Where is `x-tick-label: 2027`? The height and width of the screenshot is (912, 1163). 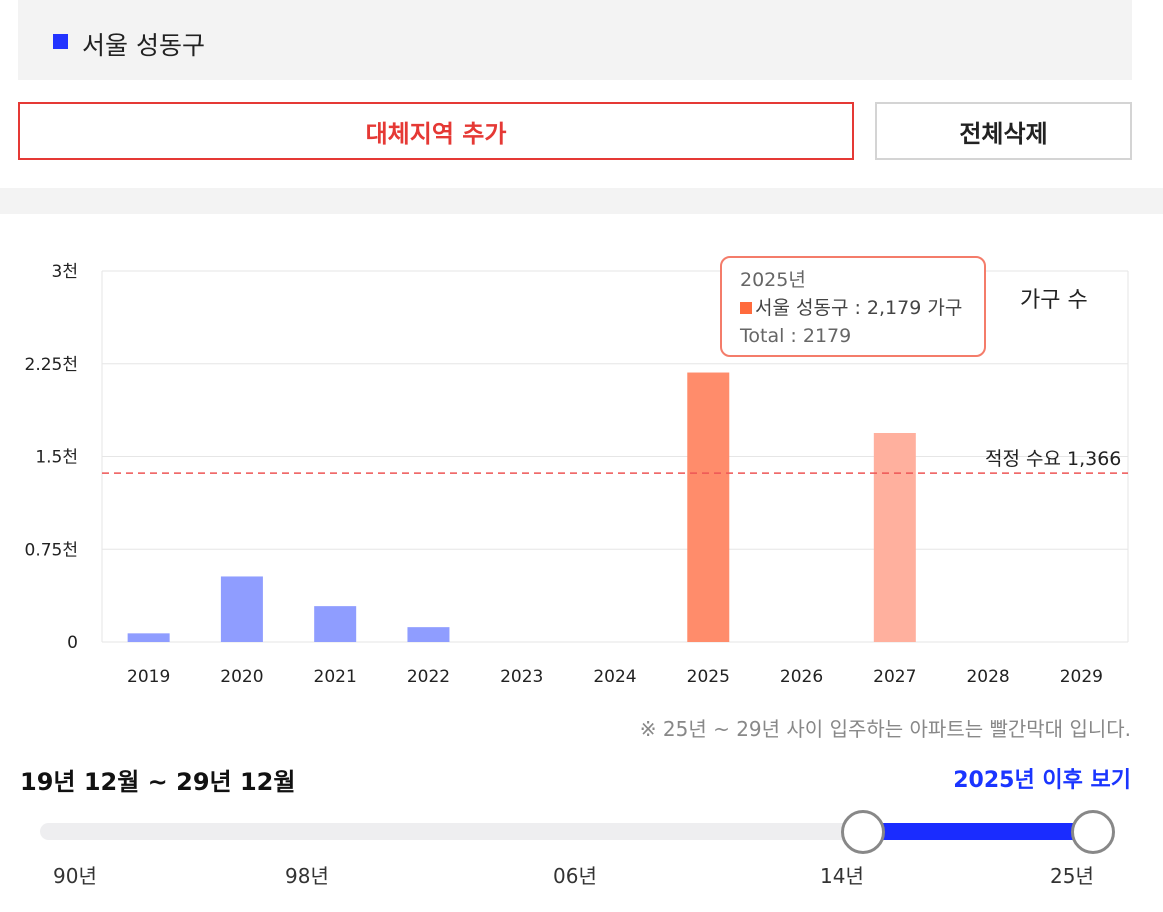
x-tick-label: 2027 is located at coordinates (894, 677).